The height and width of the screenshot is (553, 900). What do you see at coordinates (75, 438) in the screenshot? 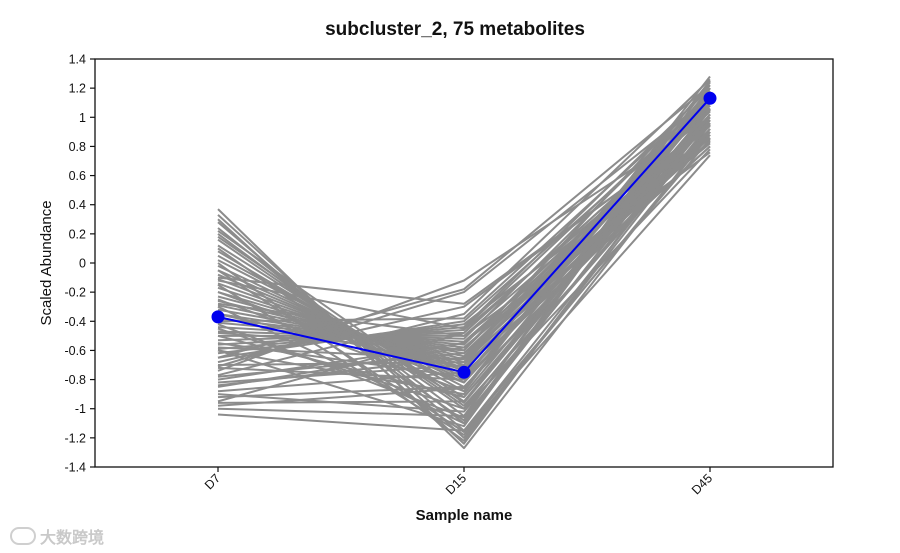
I see `y-tick-label: -1.2` at bounding box center [75, 438].